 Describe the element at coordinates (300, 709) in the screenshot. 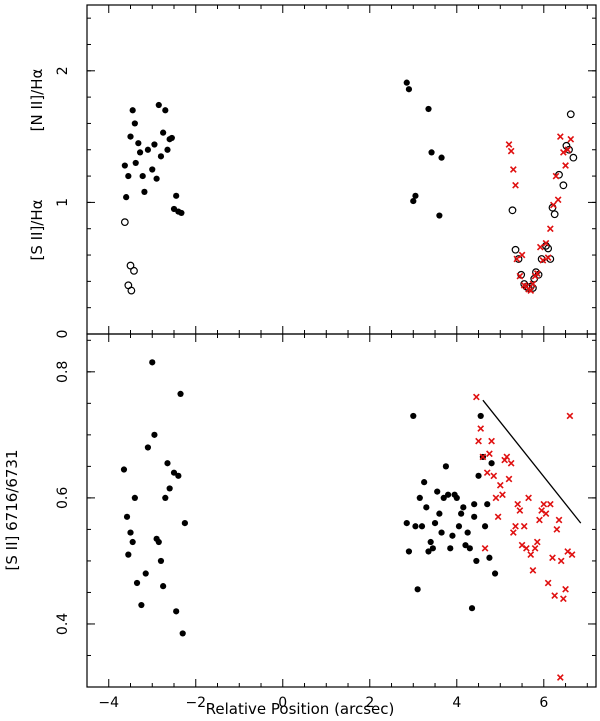

I see `x-axis-label: Relative Position (arcsec)` at that location.